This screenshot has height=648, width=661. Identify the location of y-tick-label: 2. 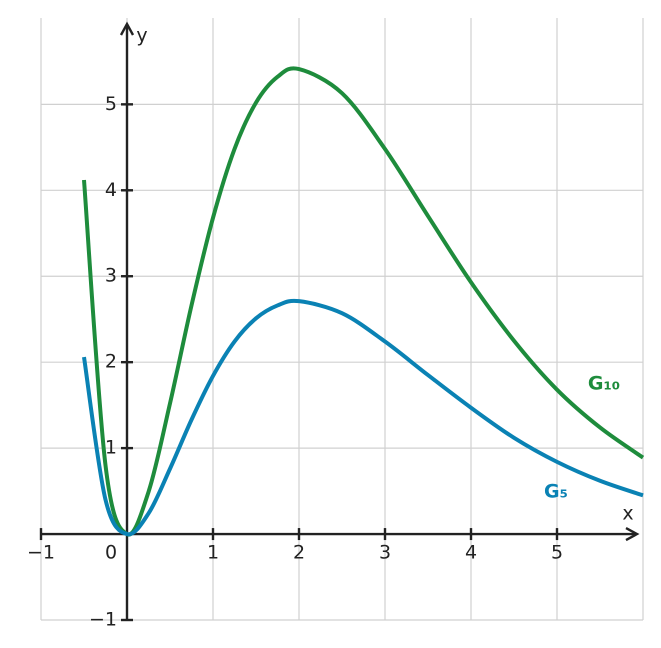
(111, 362).